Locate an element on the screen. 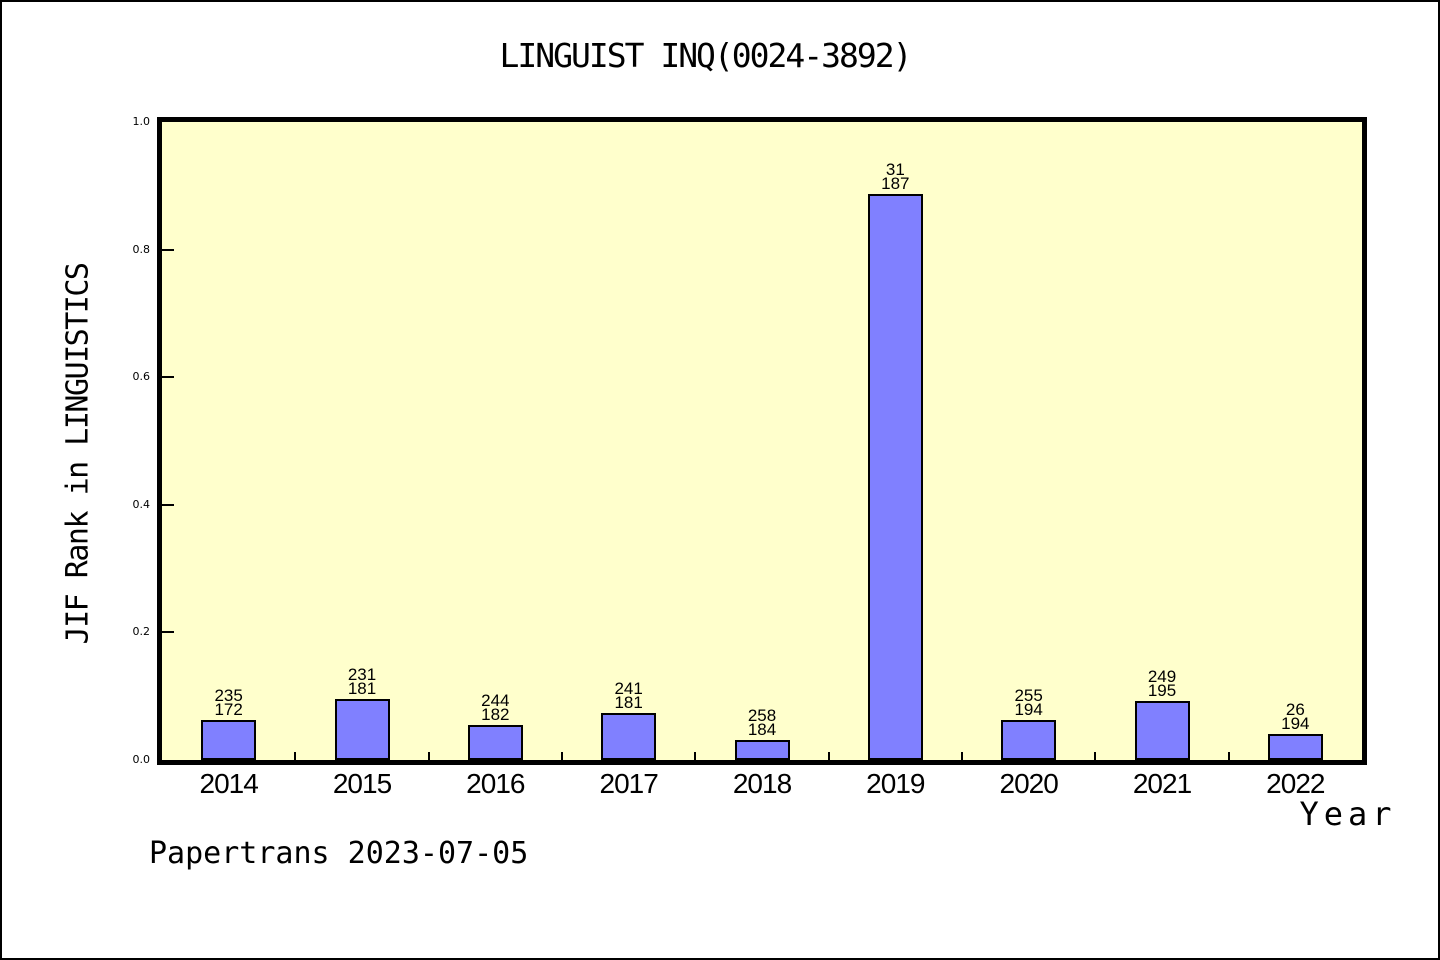 This screenshot has height=960, width=1440. x-tick-label-2022: 2022 is located at coordinates (1295, 783).